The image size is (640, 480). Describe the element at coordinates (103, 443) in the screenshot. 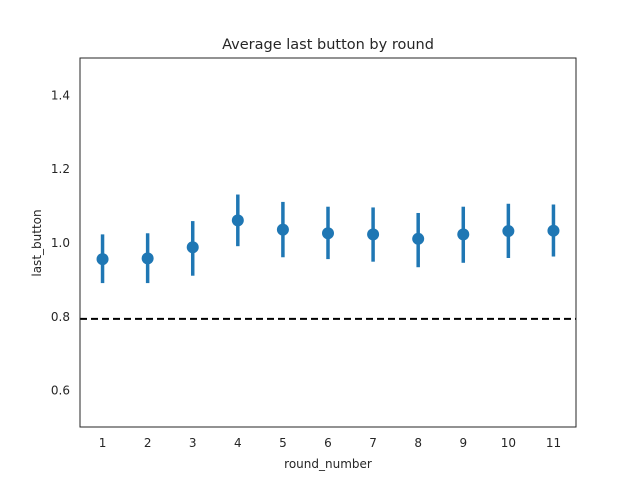

I see `x-tick-label-1: 1` at that location.